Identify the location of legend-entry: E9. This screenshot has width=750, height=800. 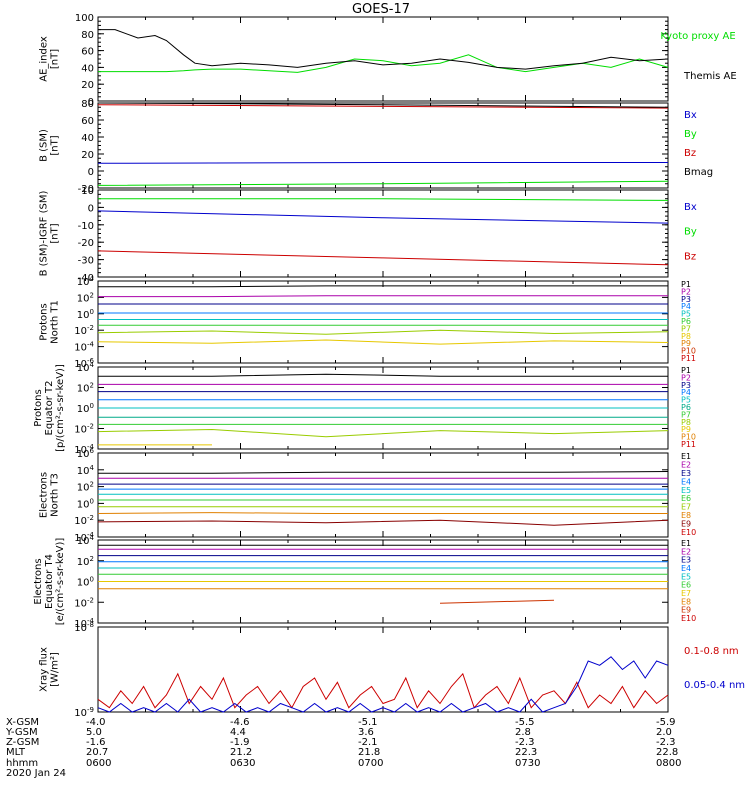
(686, 524).